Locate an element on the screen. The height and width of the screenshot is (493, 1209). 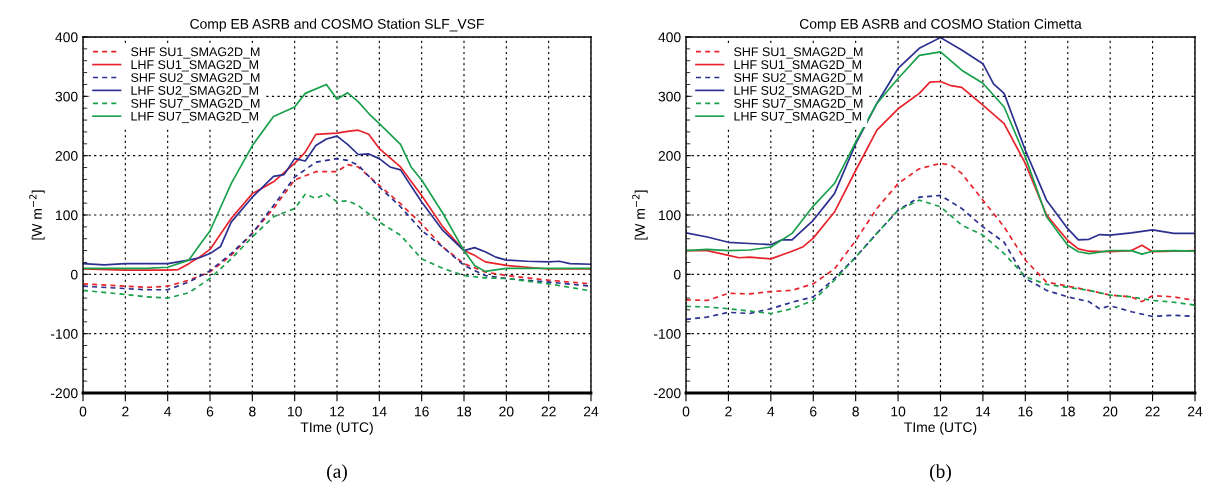
chart-title: Comp EB ASRB and COSMO Station Cimetta is located at coordinates (940, 25).